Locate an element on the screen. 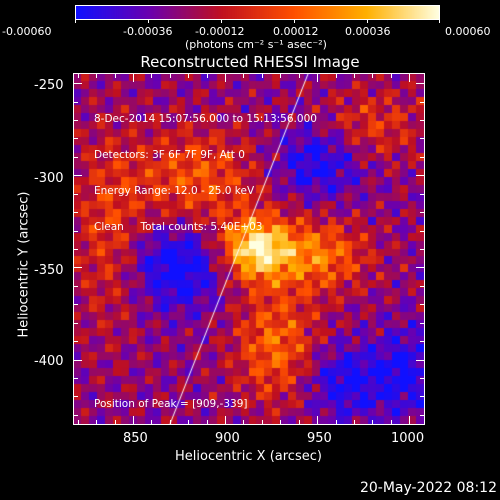  colorbar-tick-label: -0.00012 is located at coordinates (220, 31).